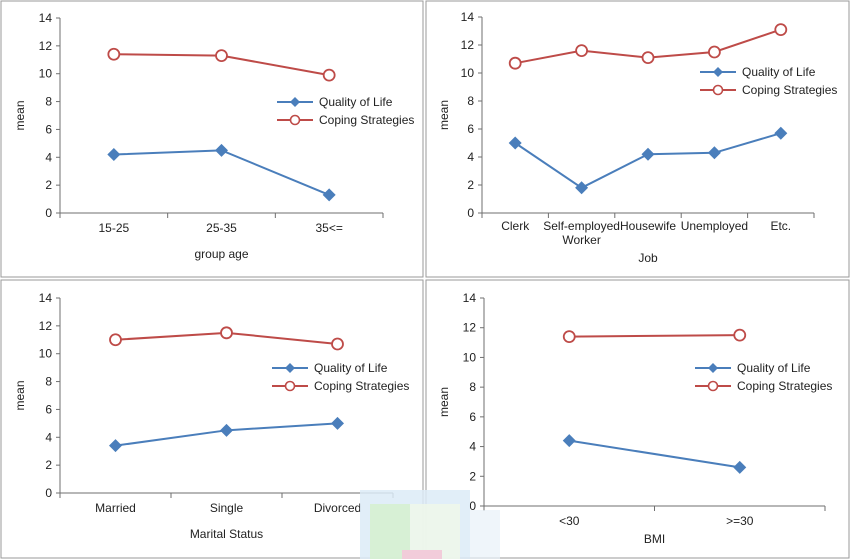  Describe the element at coordinates (337, 508) in the screenshot. I see `x-tick-label: Divorced` at that location.